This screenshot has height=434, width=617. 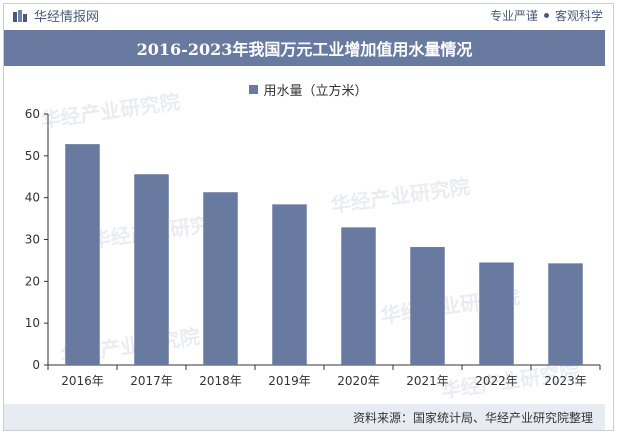 I want to click on tagline-right: 客观科学, so click(x=578, y=16).